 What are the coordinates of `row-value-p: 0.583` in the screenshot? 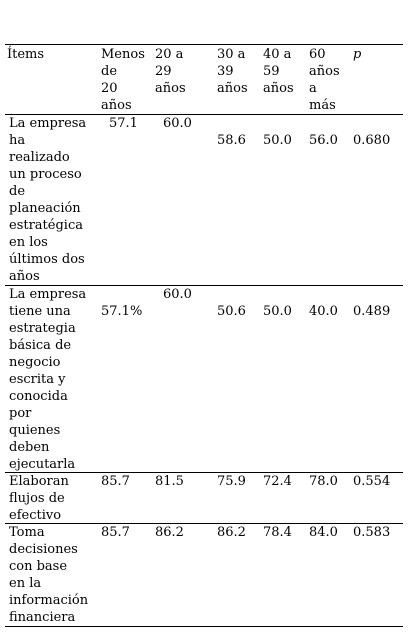 It's located at (372, 532).